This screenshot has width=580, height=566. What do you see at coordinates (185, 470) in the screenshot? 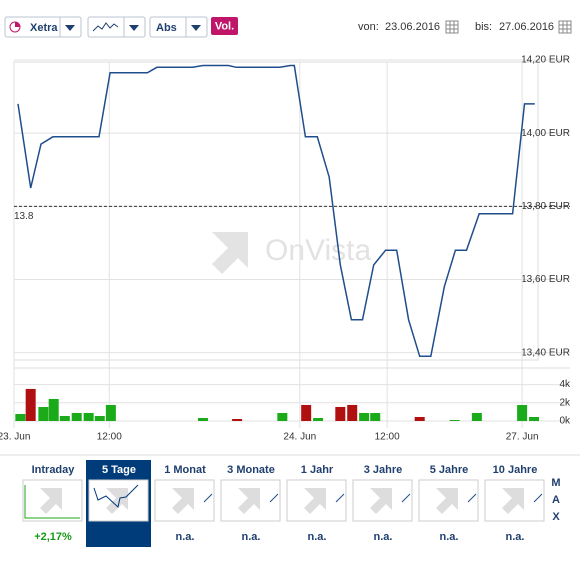
I see `period-label: 1 Monat` at bounding box center [185, 470].